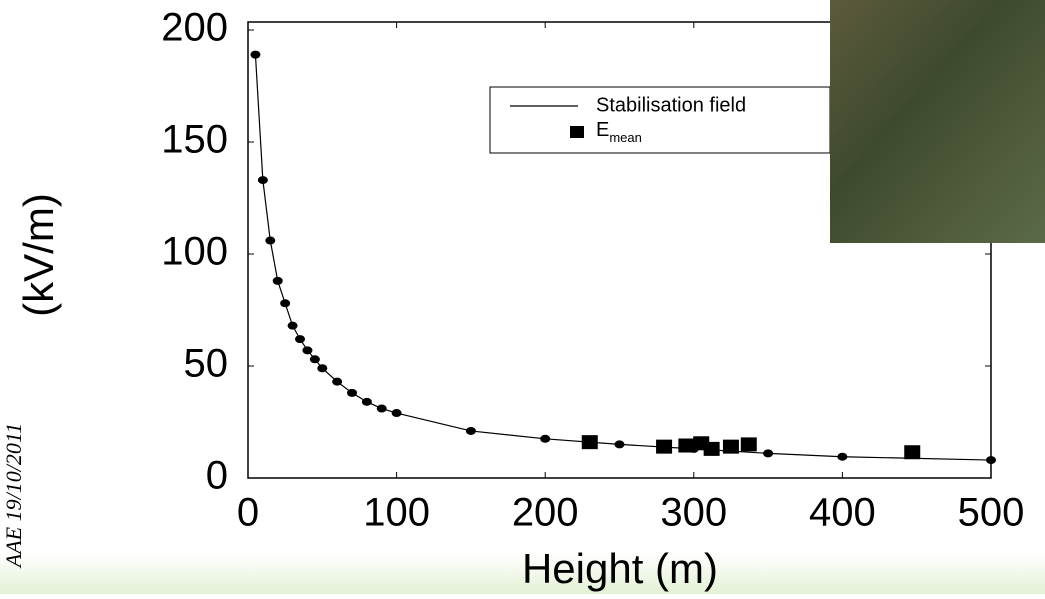 The image size is (1045, 599). I want to click on legend-label: Stabilisation field, so click(671, 105).